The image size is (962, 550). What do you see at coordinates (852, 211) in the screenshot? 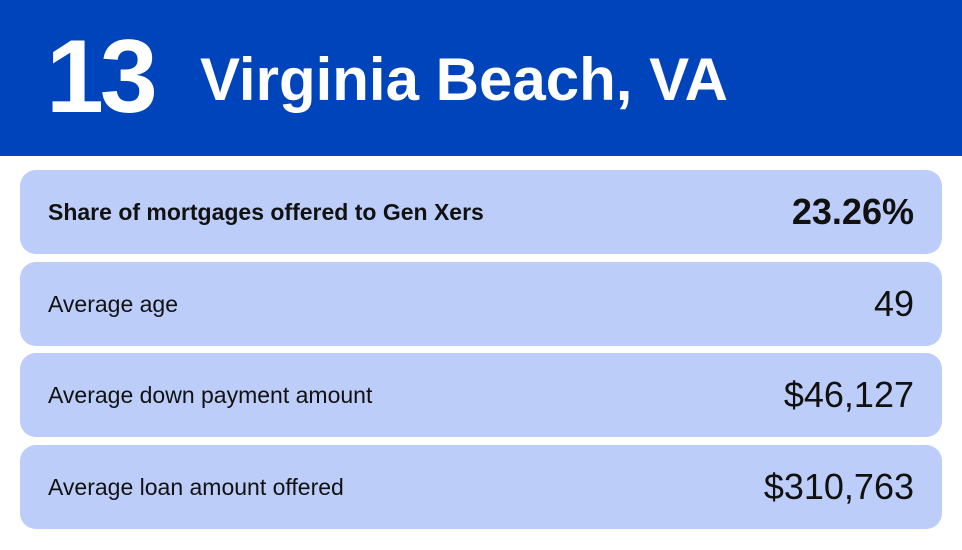
I see `stat-value: 23.26%` at bounding box center [852, 211].